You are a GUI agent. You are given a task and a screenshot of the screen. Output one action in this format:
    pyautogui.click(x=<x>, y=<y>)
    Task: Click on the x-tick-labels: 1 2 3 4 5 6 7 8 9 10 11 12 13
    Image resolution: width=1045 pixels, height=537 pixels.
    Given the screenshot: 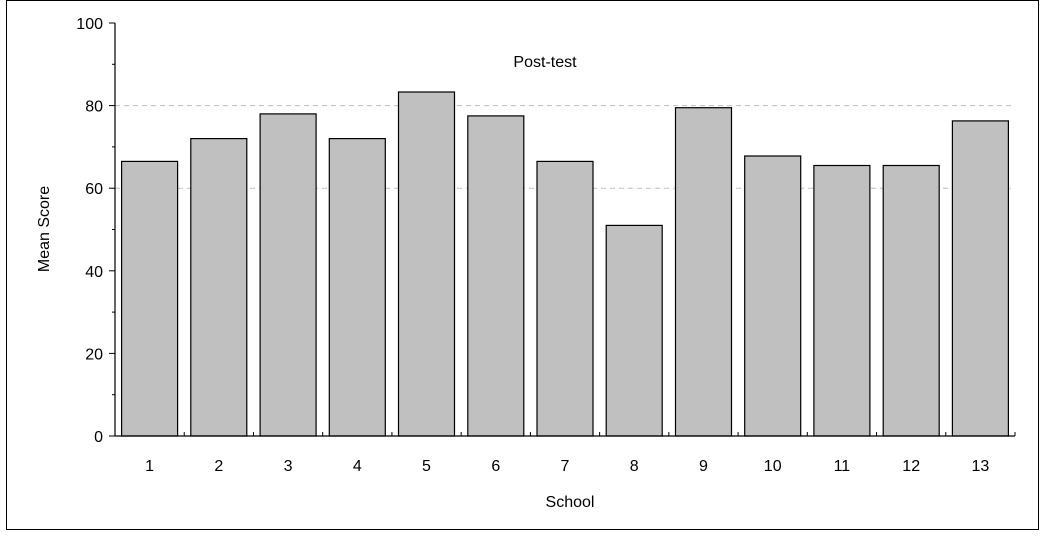 What is the action you would take?
    pyautogui.click(x=567, y=466)
    